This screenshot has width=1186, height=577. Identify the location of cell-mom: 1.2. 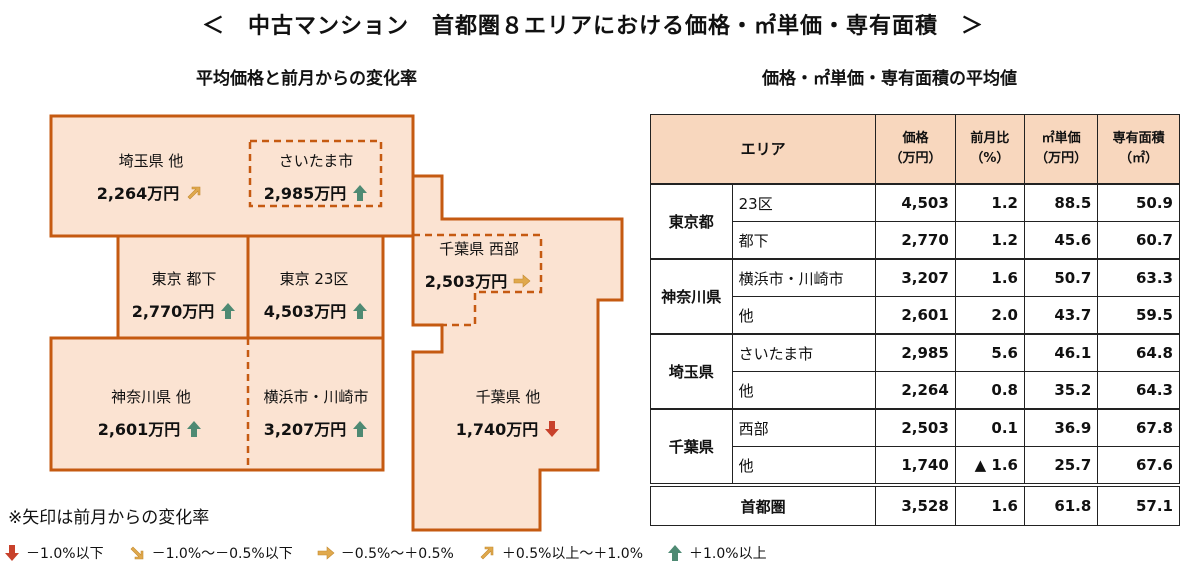
(989, 240).